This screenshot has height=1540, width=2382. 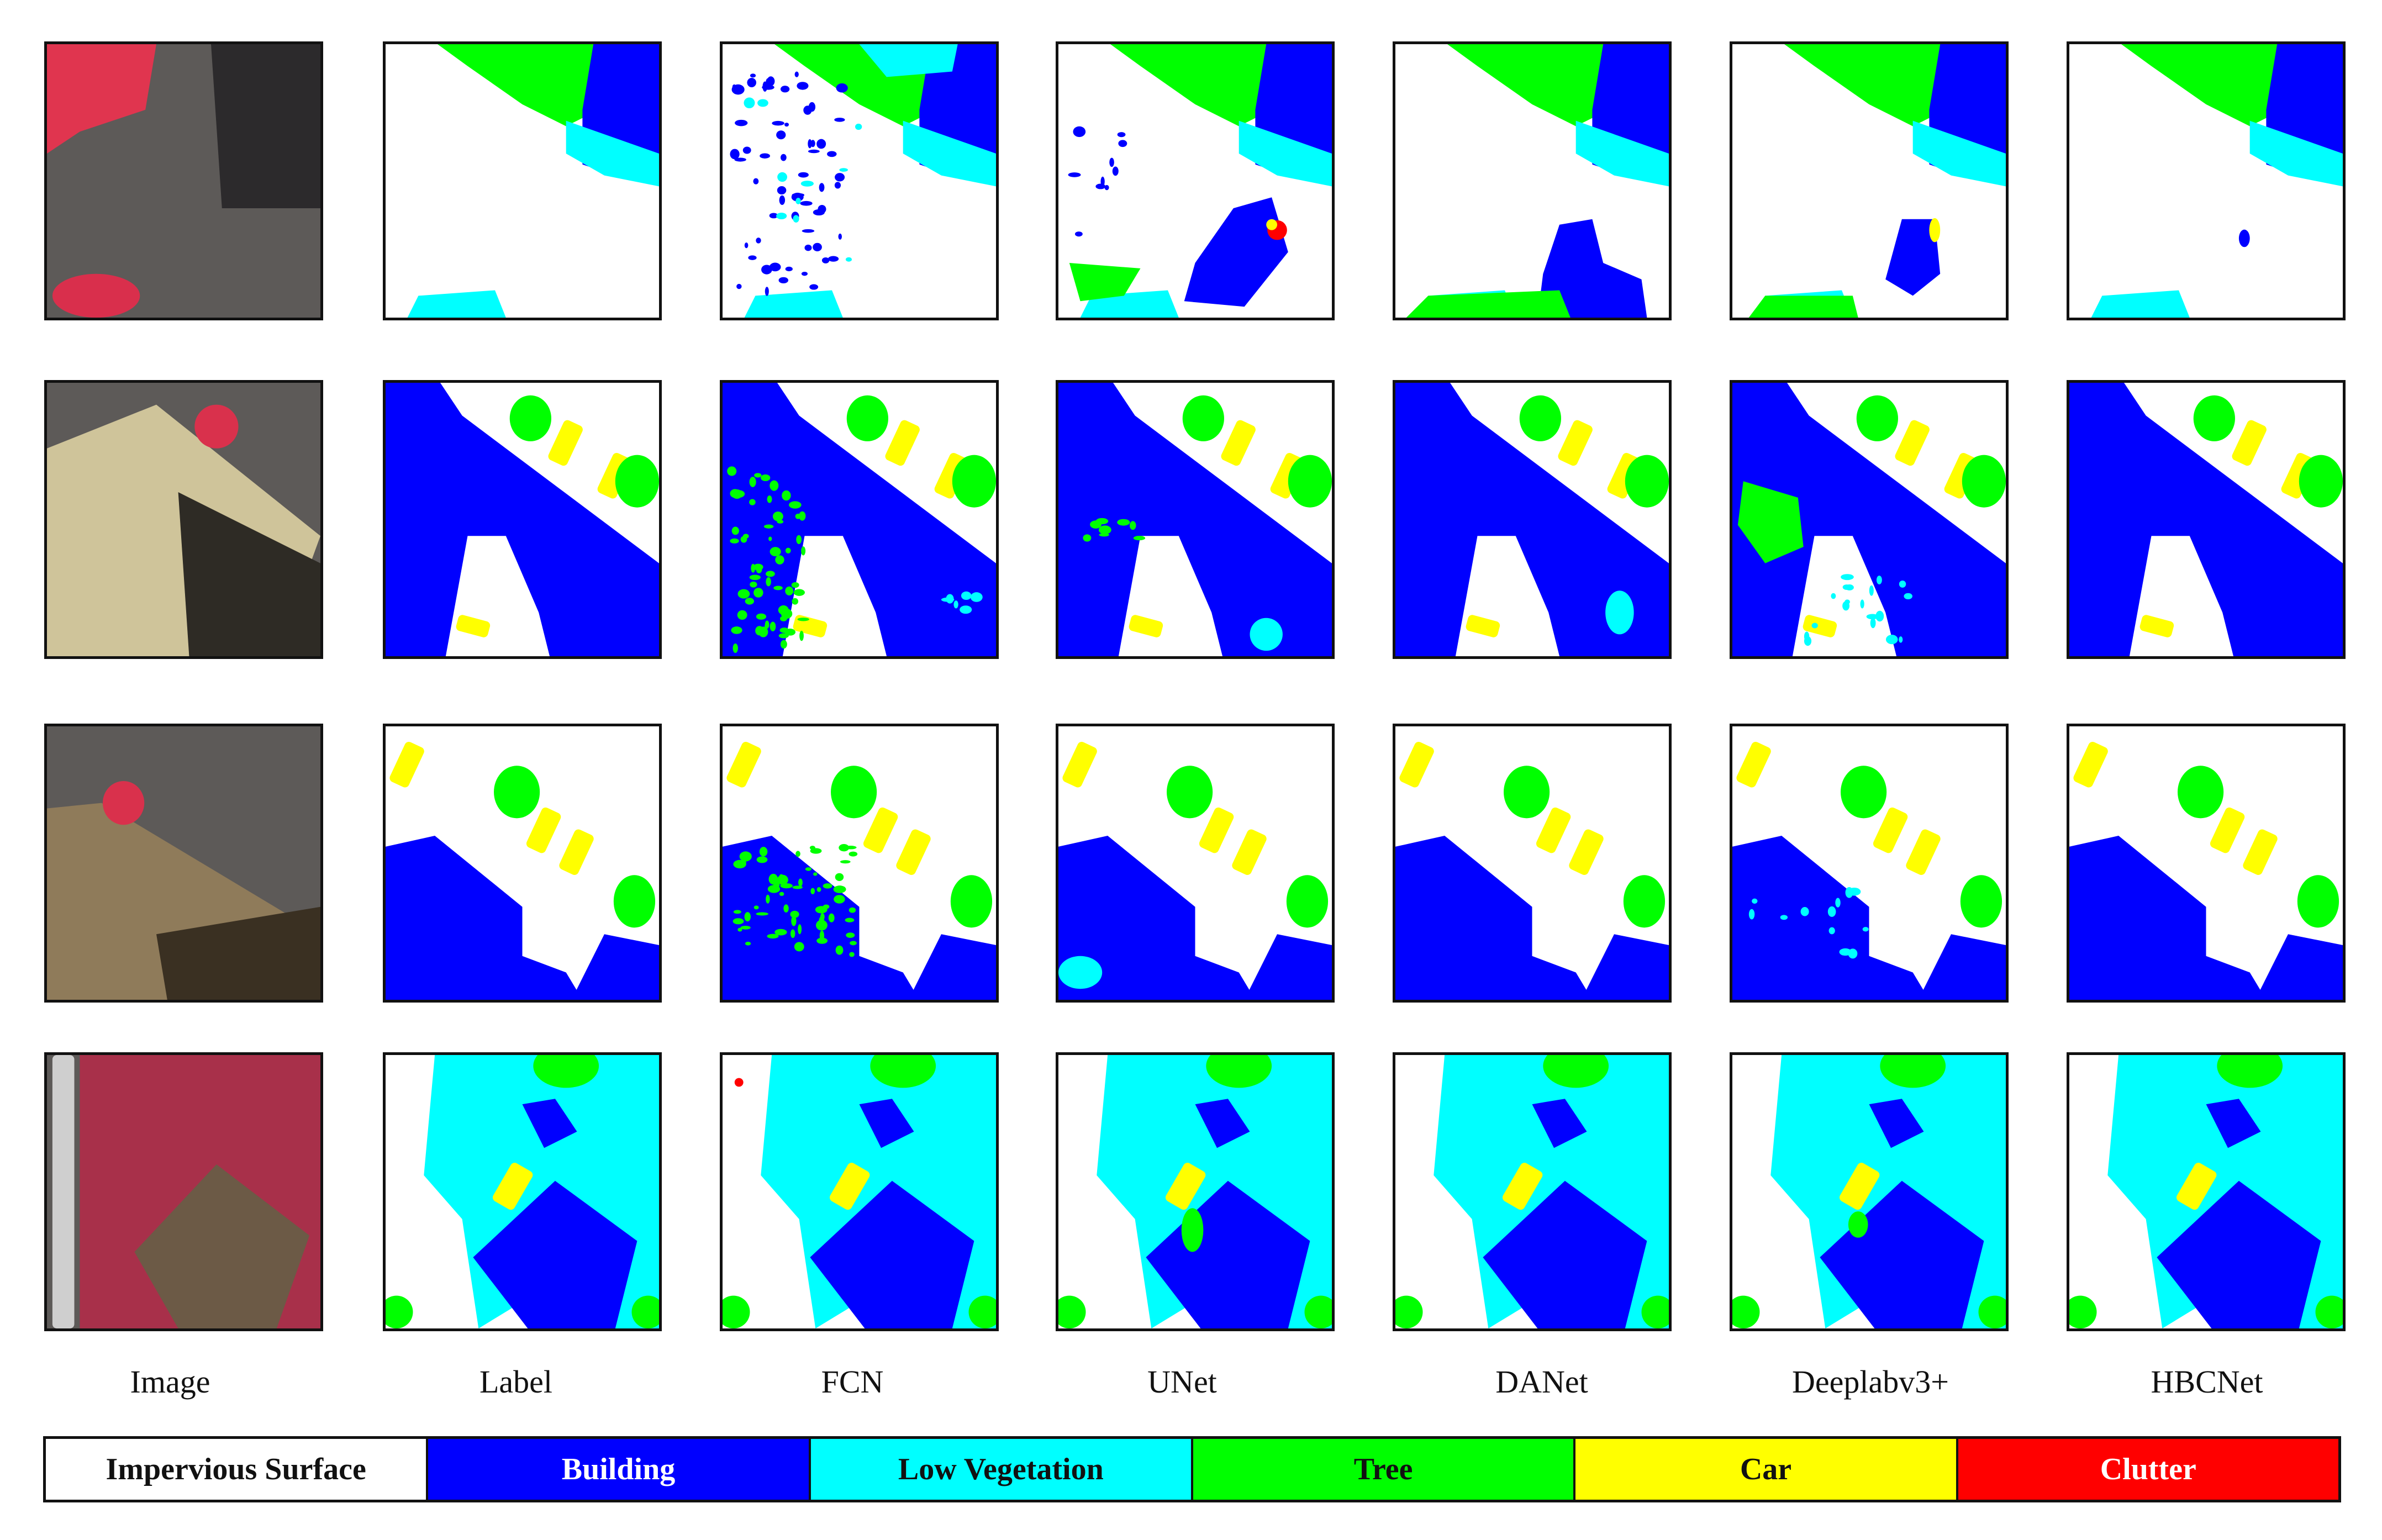 What do you see at coordinates (620, 1469) in the screenshot?
I see `legend-building: Building` at bounding box center [620, 1469].